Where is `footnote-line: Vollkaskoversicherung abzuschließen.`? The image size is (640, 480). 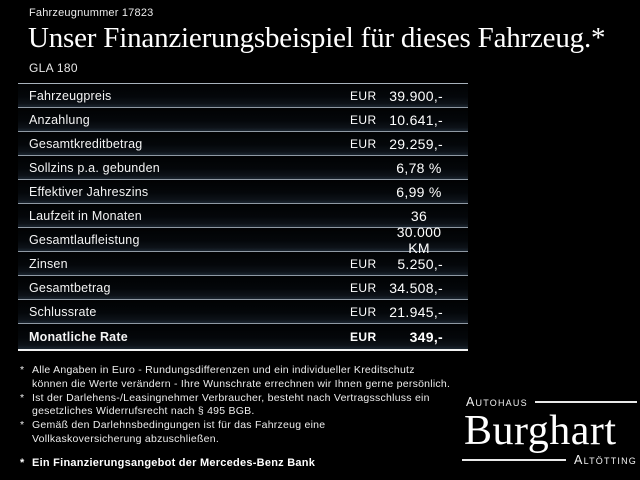 footnote-line: Vollkaskoversicherung abzuschließen. is located at coordinates (126, 438).